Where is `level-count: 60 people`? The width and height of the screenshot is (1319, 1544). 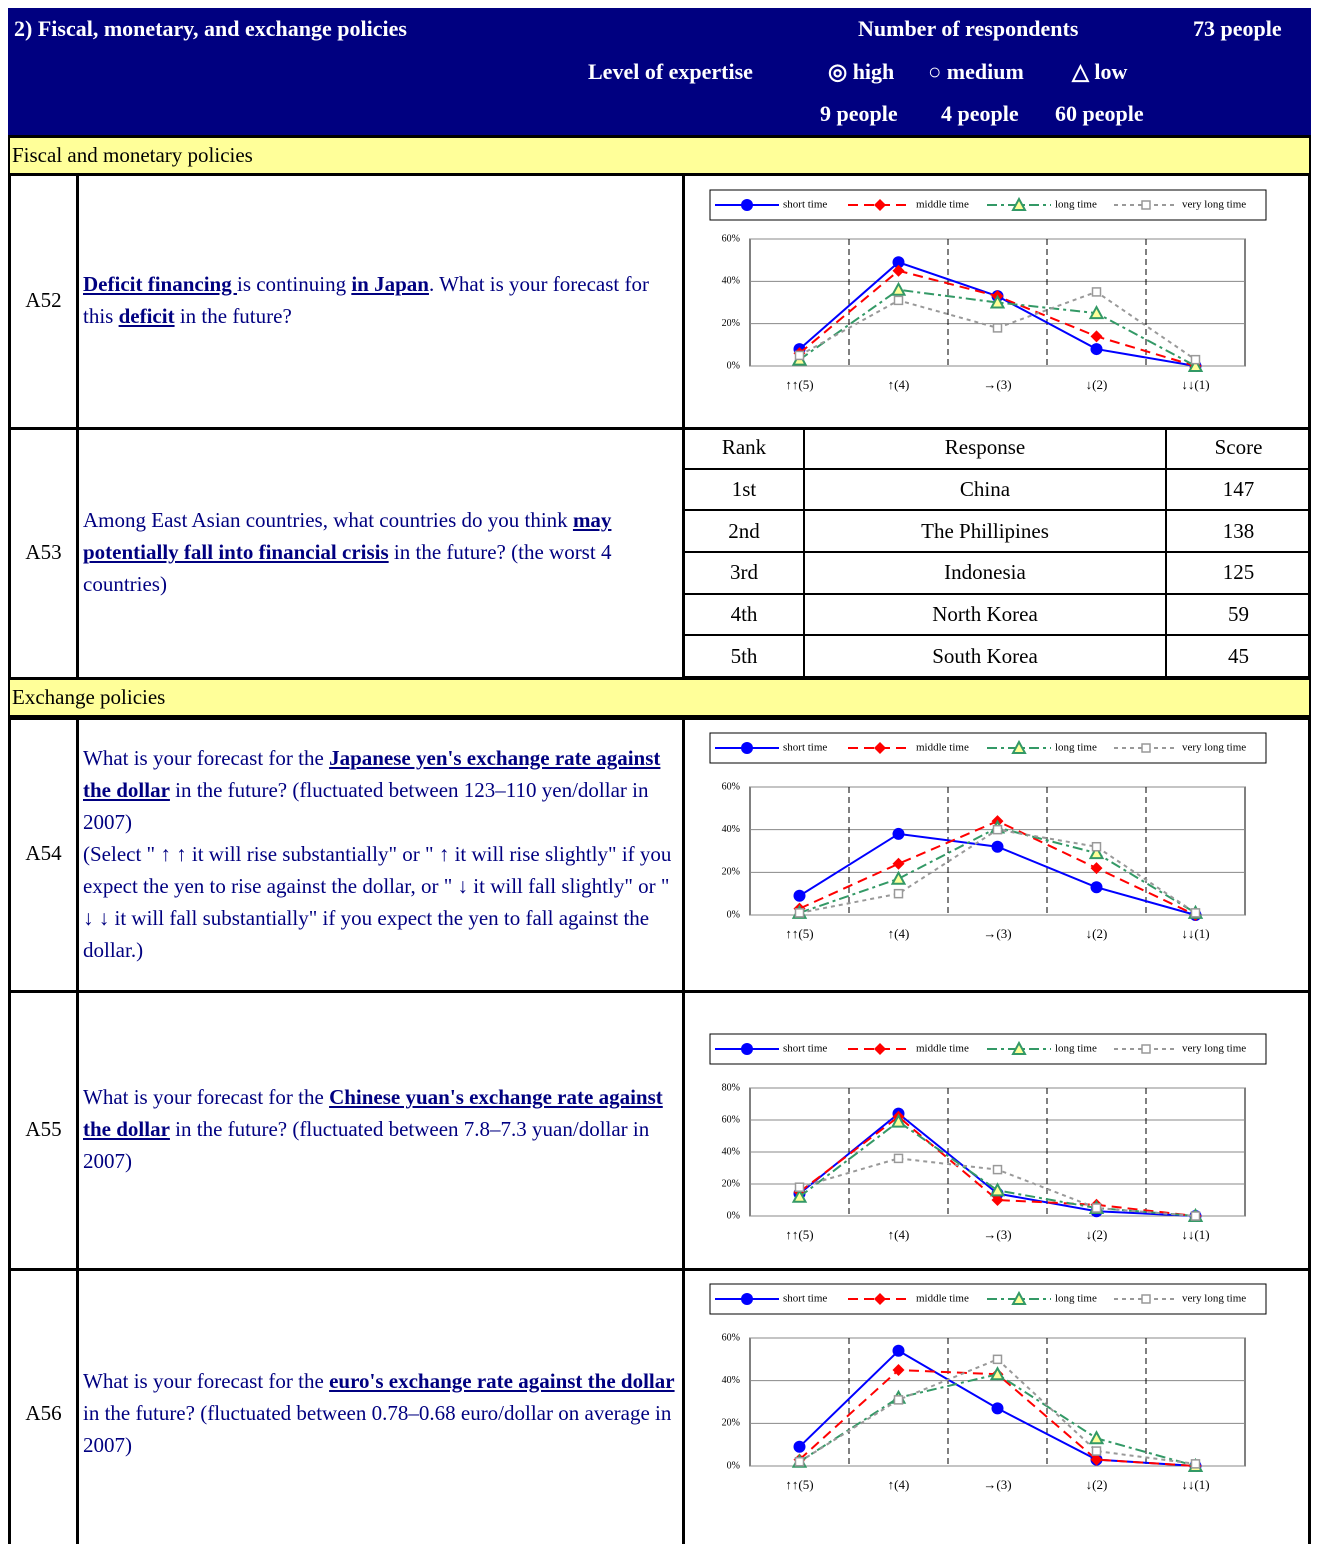
level-count: 60 people is located at coordinates (1099, 113).